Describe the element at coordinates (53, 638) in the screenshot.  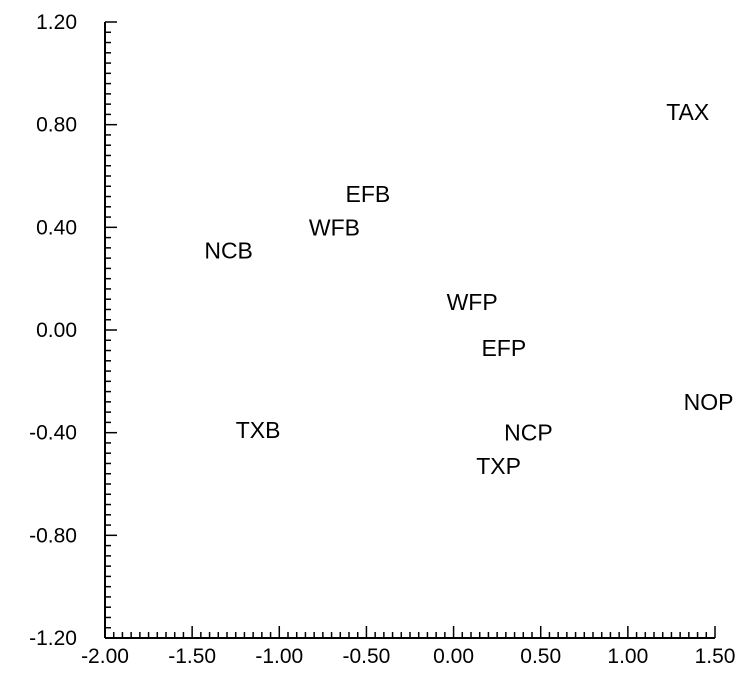
I see `y-tick-label: -1.20` at that location.